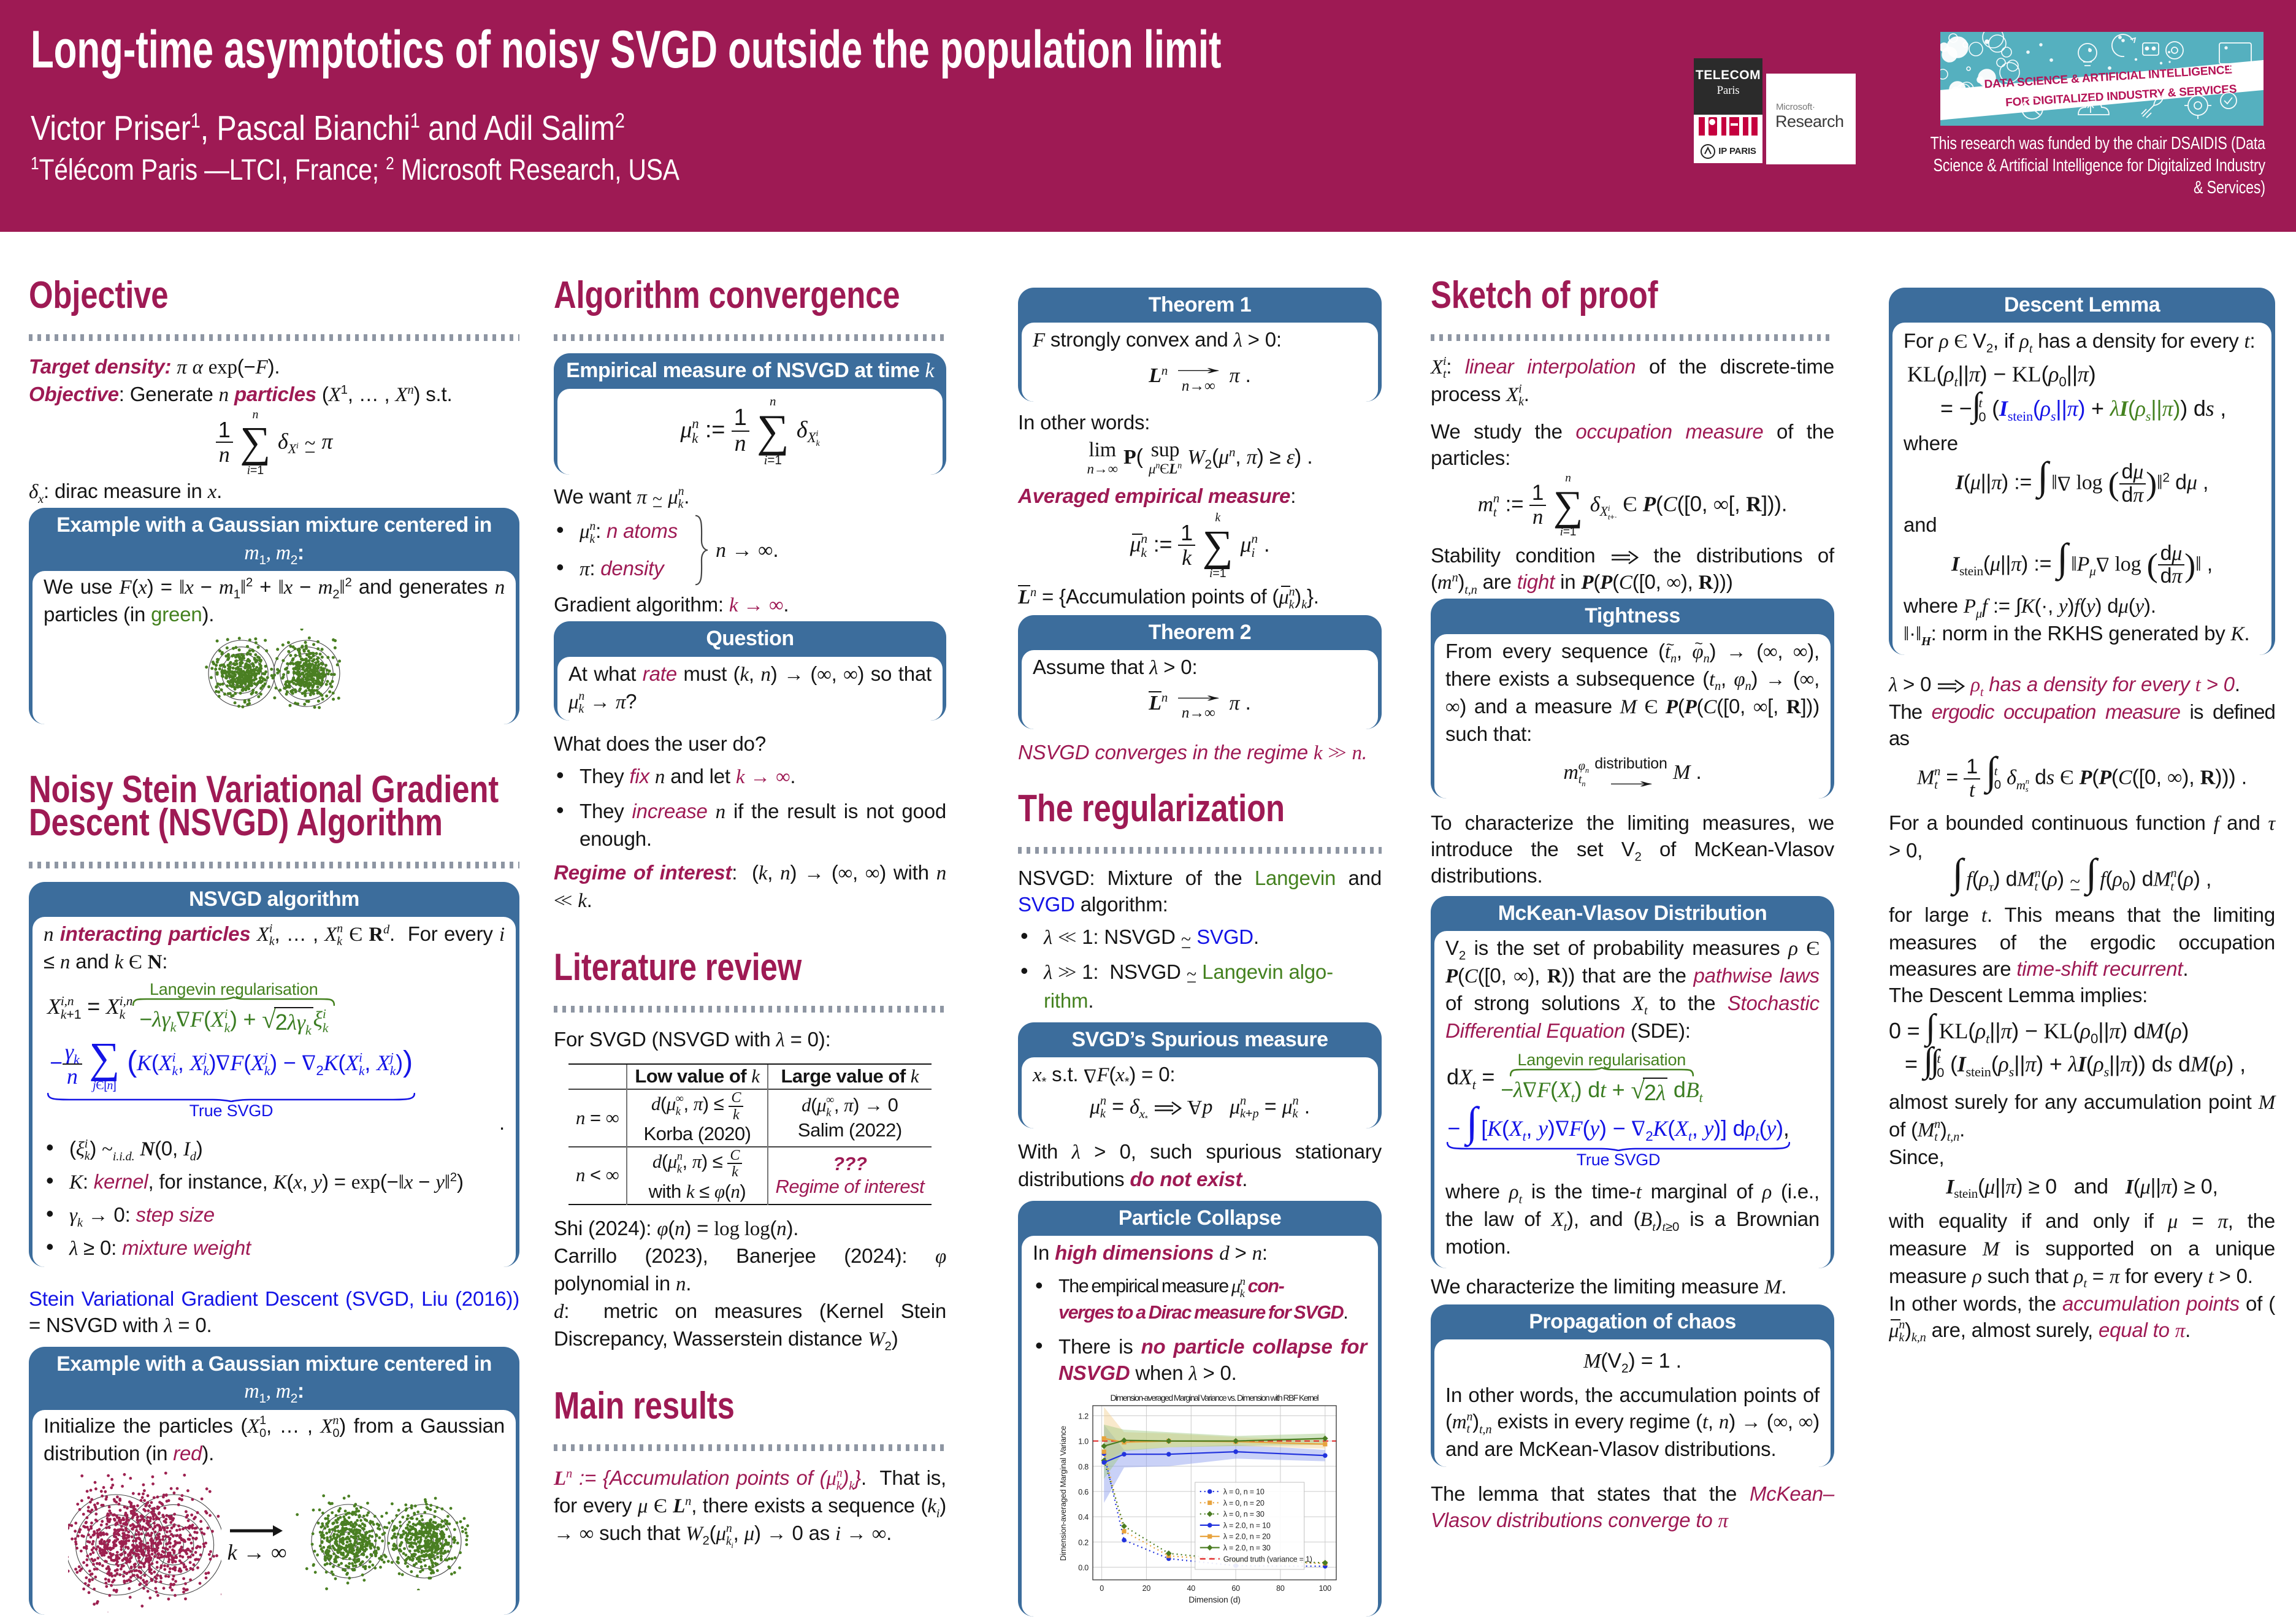  Describe the element at coordinates (1083, 1467) in the screenshot. I see `svg-text: 0.8` at that location.